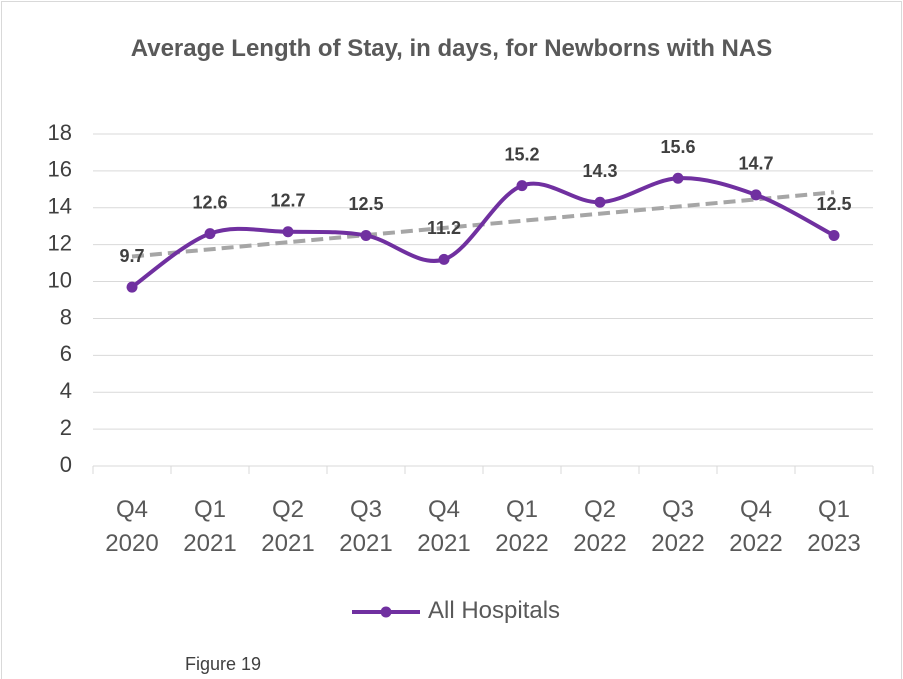 This screenshot has width=903, height=679. What do you see at coordinates (66, 353) in the screenshot?
I see `y-tick-label: 6` at bounding box center [66, 353].